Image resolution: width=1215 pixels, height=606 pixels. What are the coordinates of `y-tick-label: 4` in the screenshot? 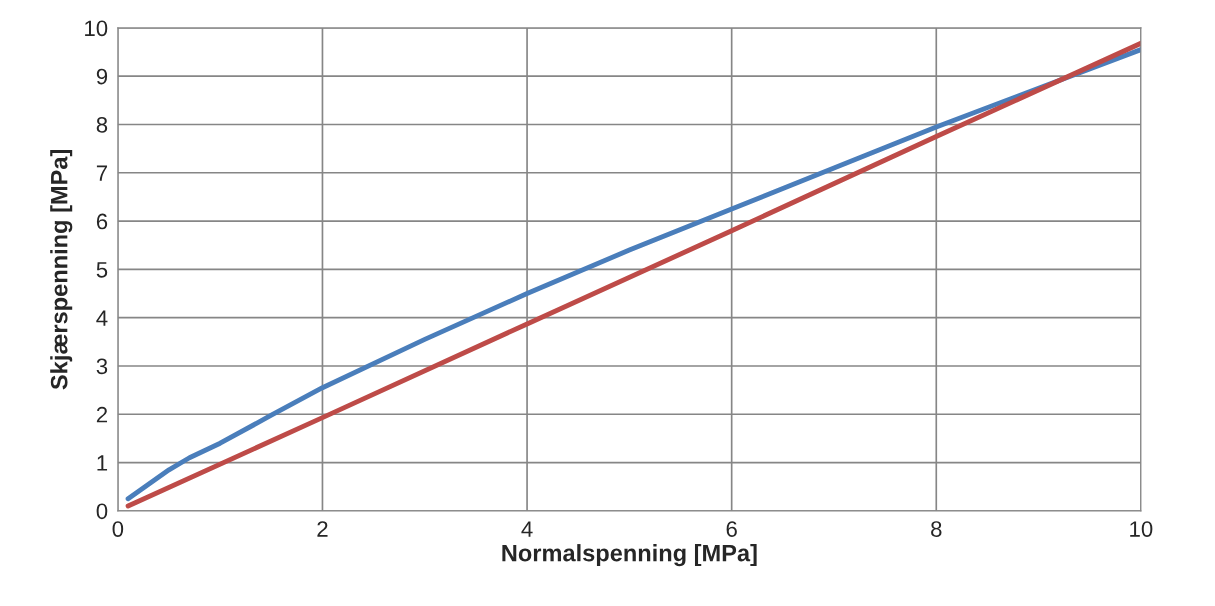 It's located at (102, 318).